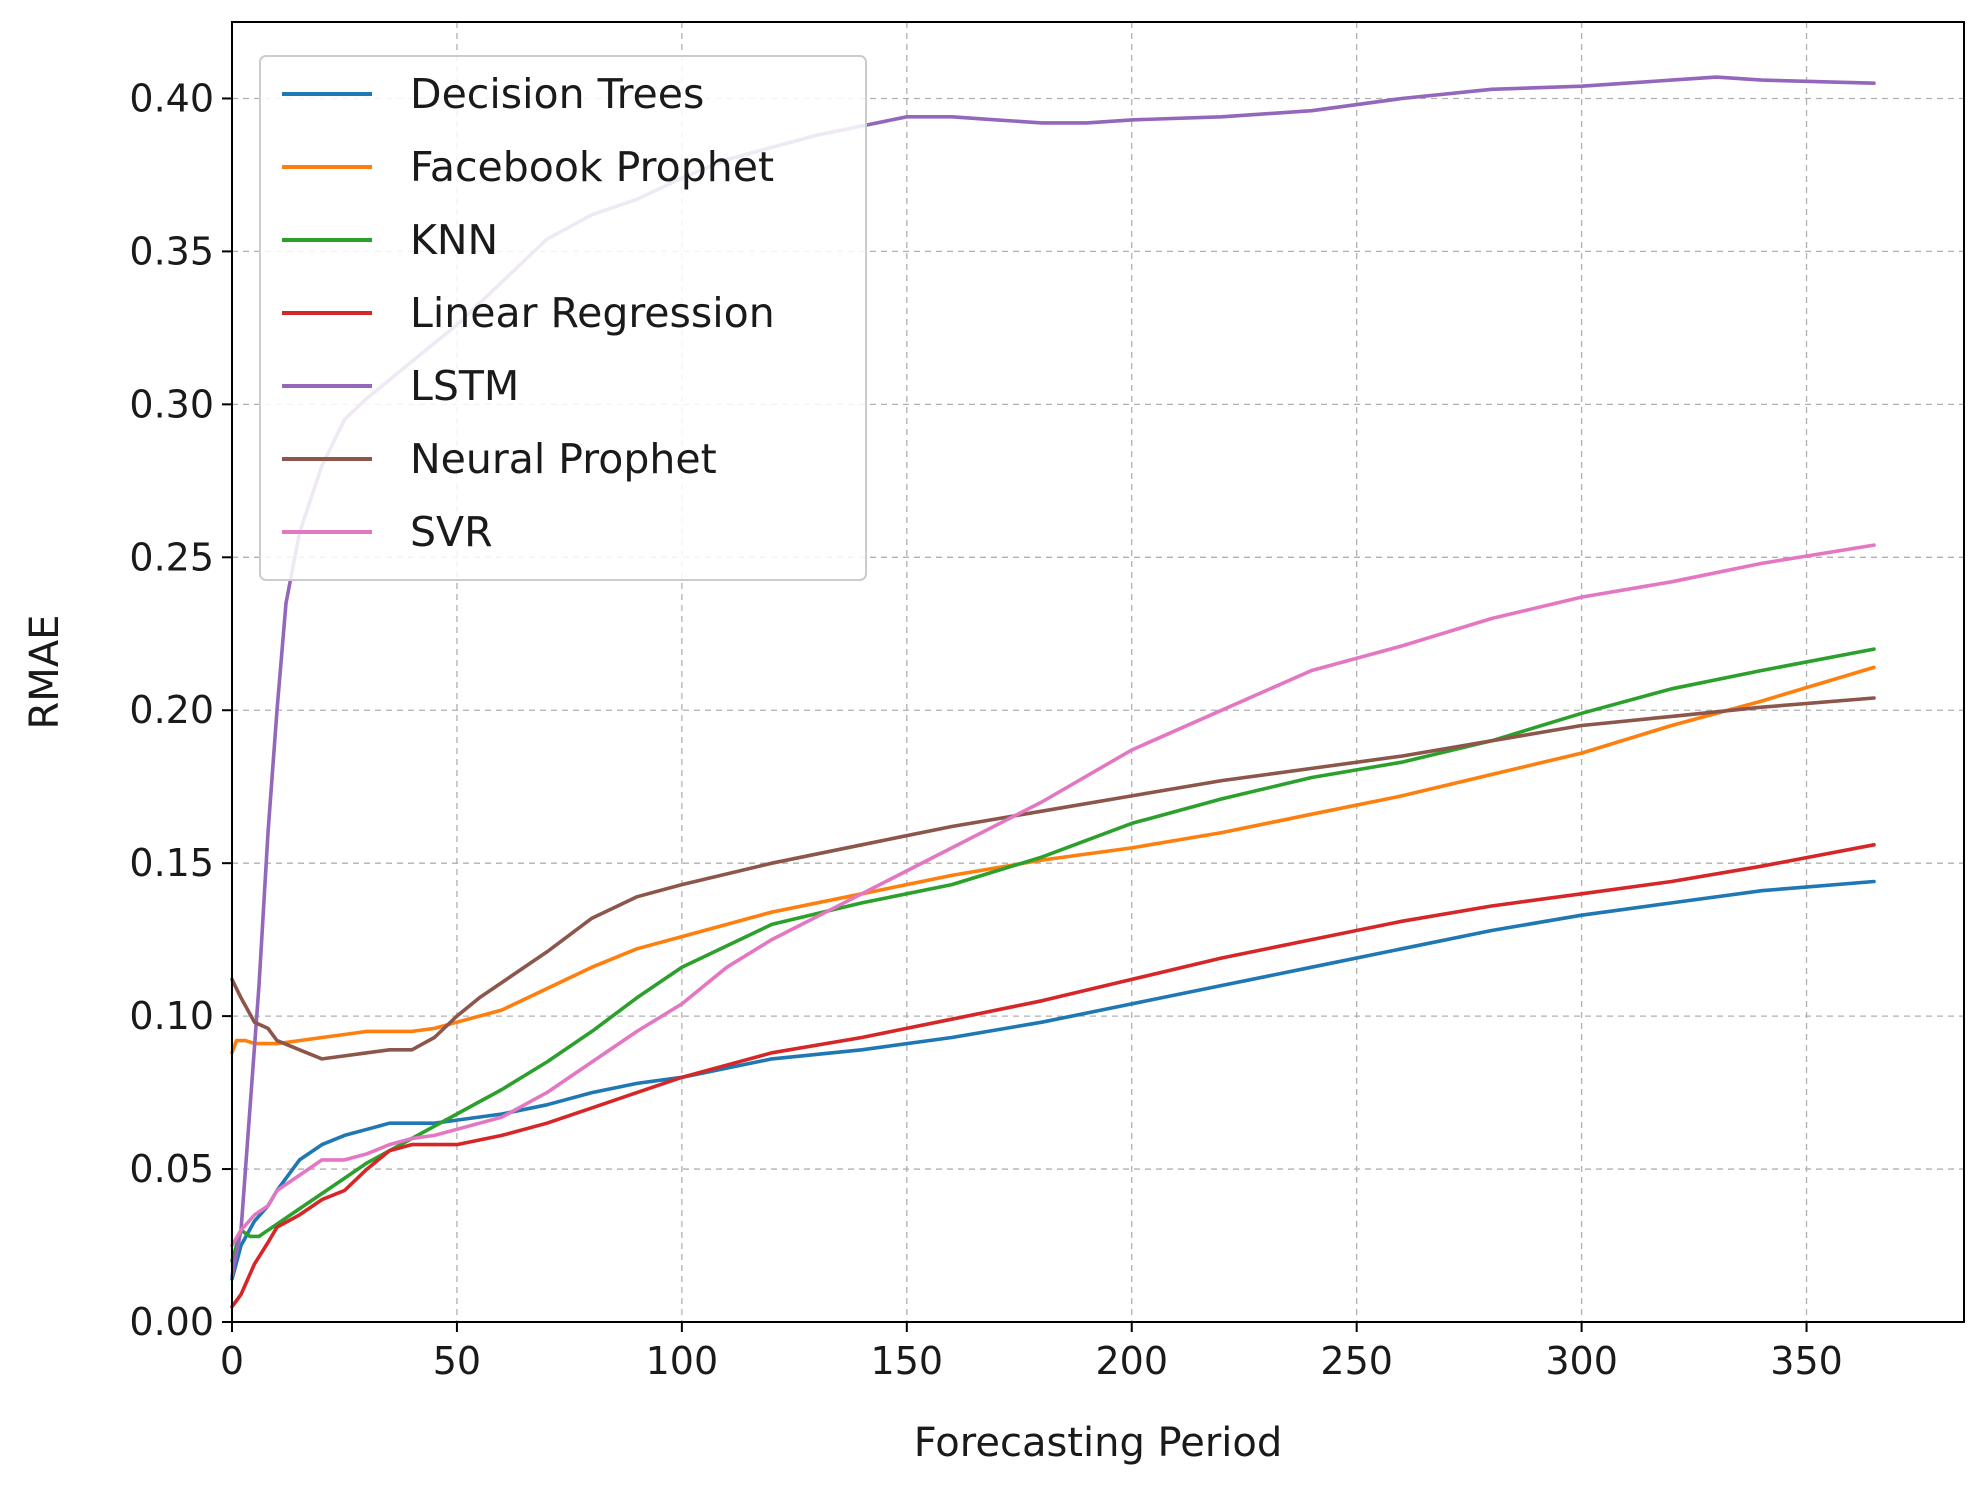 The image size is (1983, 1493). Describe the element at coordinates (464, 386) in the screenshot. I see `legend-label-lstm: LSTM` at that location.